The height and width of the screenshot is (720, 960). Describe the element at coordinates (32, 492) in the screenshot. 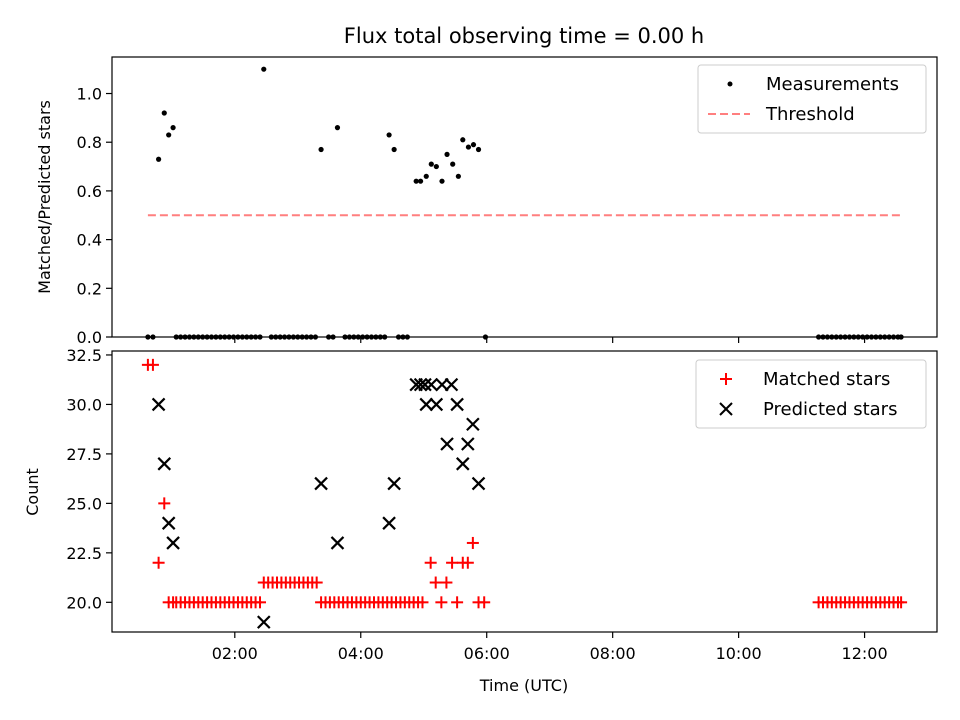

I see `bottom-y-axis-label: Count` at that location.